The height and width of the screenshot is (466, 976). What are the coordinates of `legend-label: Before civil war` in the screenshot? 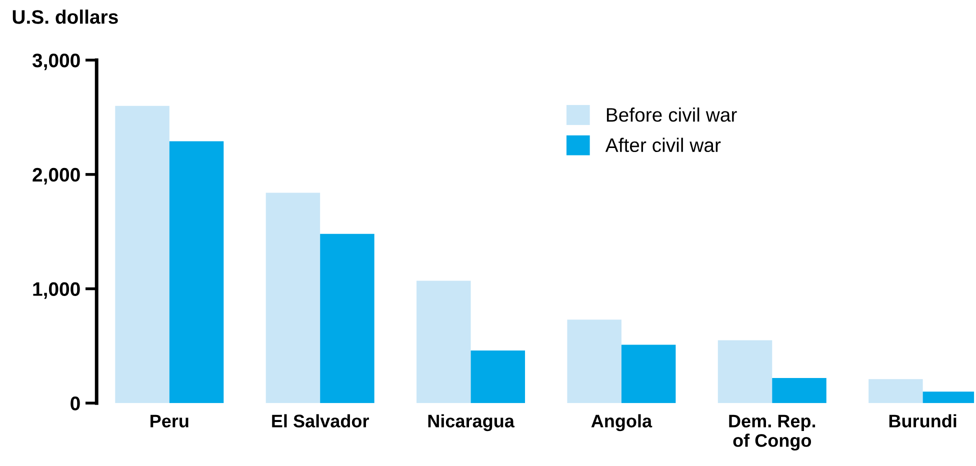 It's located at (671, 114).